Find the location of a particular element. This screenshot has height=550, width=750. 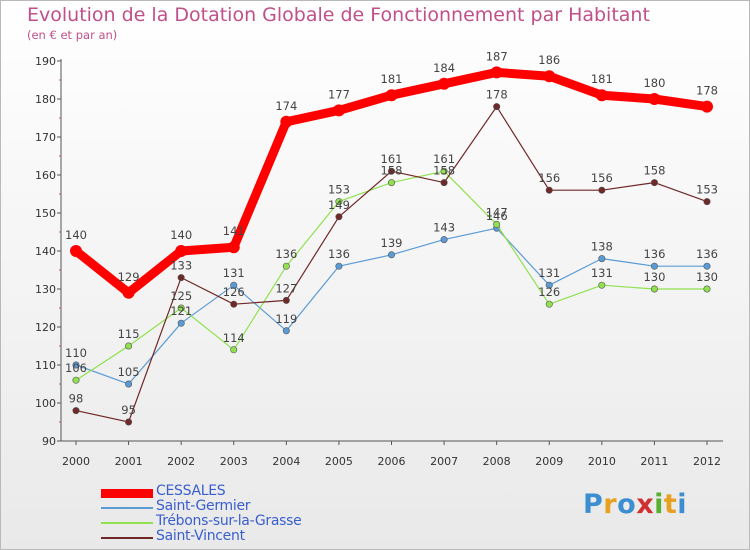

legend-label: CESSALES is located at coordinates (191, 491).